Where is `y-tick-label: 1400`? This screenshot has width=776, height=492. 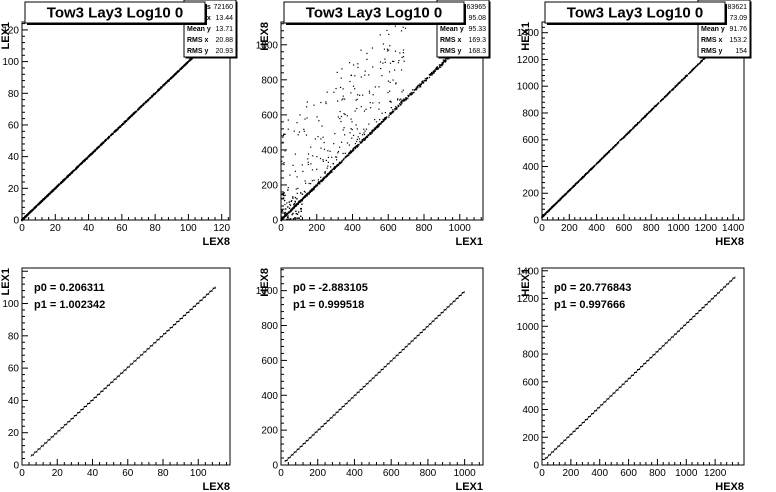 y-tick-label: 1400 is located at coordinates (528, 271).